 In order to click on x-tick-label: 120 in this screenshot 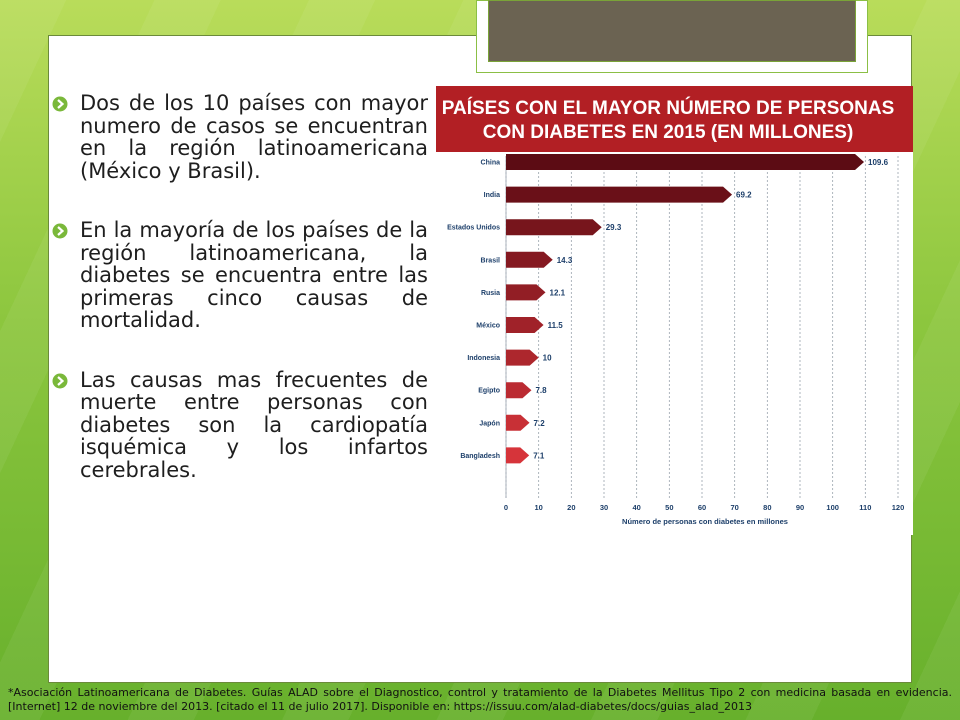, I will do `click(898, 507)`.